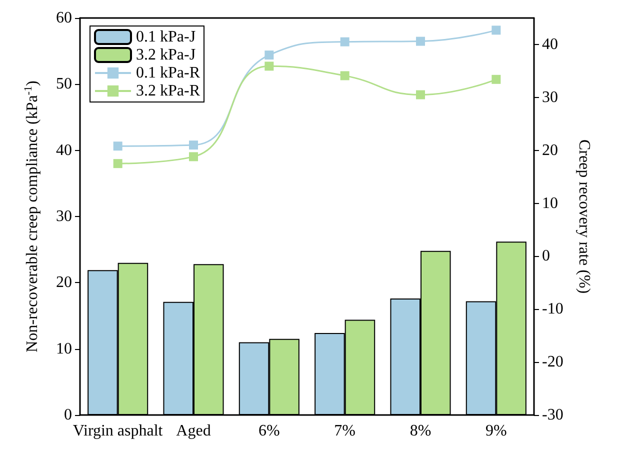 The image size is (620, 453). I want to click on y2-tick-label: -20, so click(553, 362).